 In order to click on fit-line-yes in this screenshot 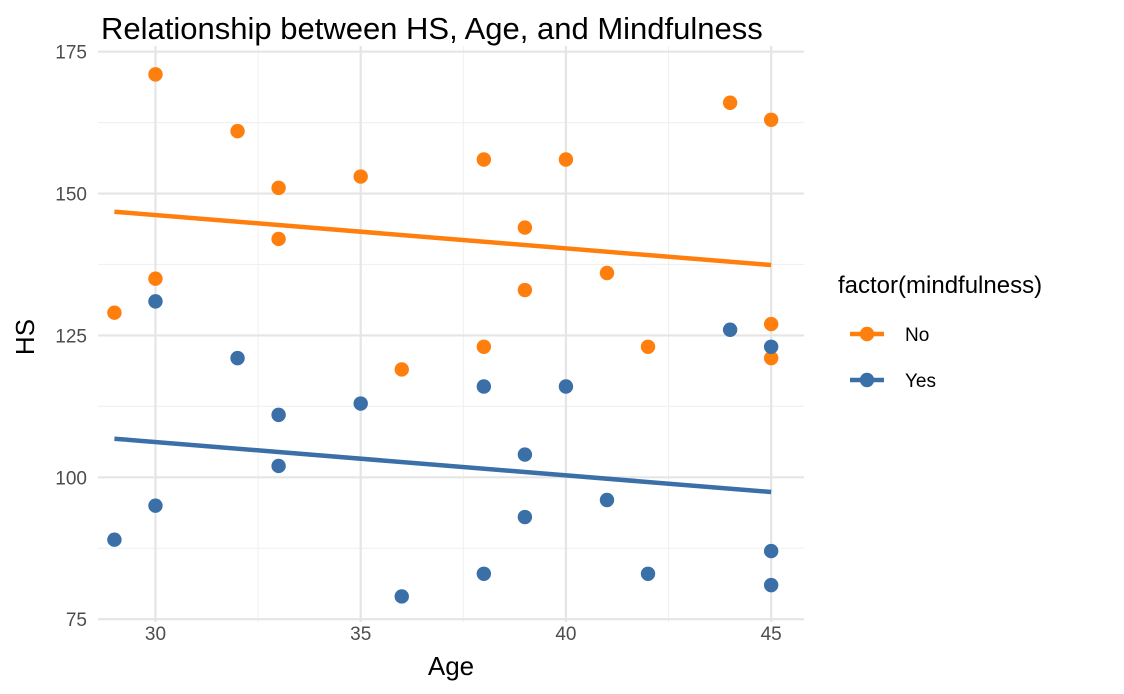, I will do `click(443, 465)`.